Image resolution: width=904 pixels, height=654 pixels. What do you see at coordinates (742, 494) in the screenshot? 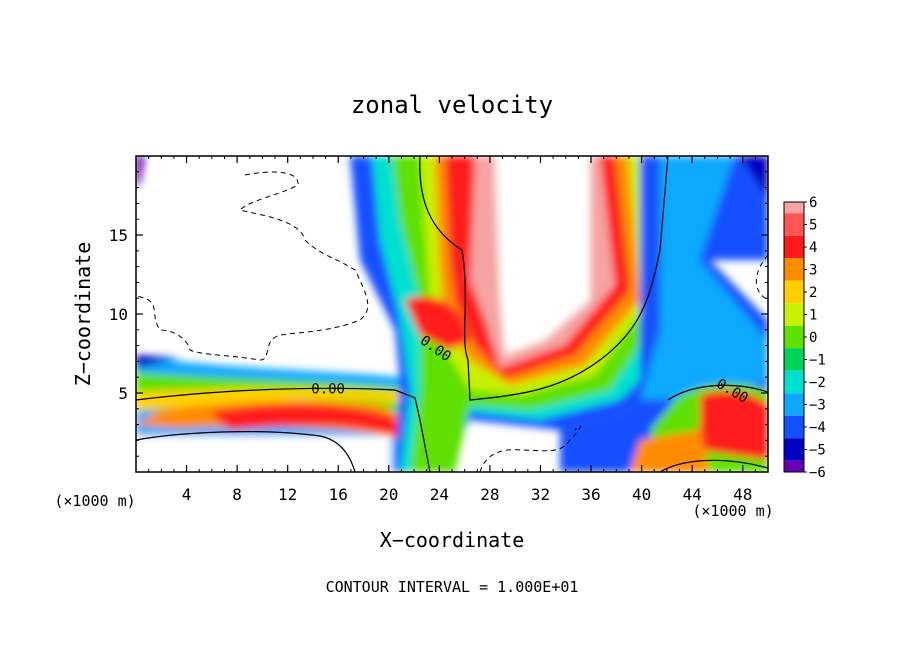
I see `x-tick-label: 48` at bounding box center [742, 494].